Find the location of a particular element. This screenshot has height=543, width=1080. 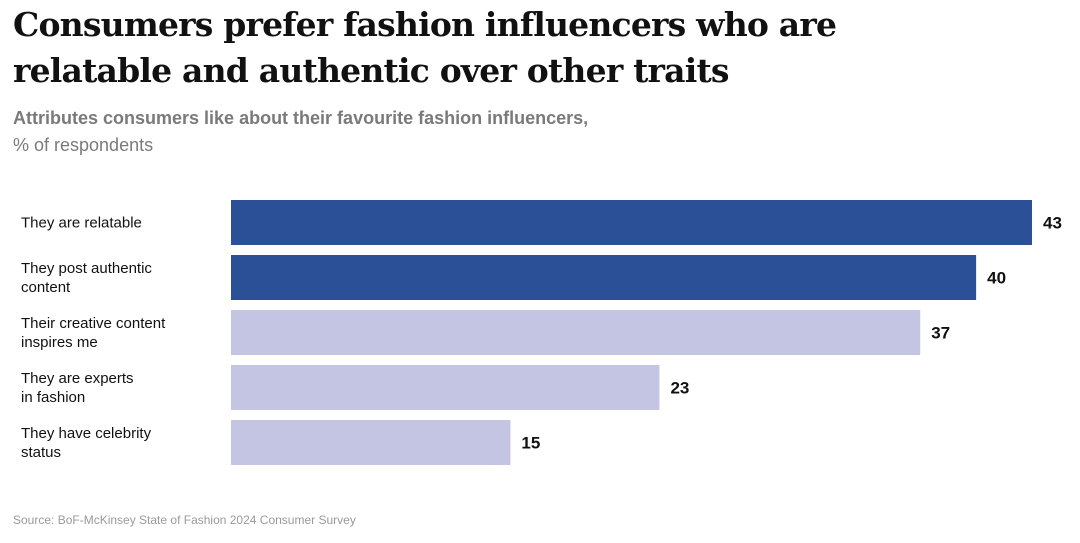

bar-group: They are relatable 43 is located at coordinates (541, 222).